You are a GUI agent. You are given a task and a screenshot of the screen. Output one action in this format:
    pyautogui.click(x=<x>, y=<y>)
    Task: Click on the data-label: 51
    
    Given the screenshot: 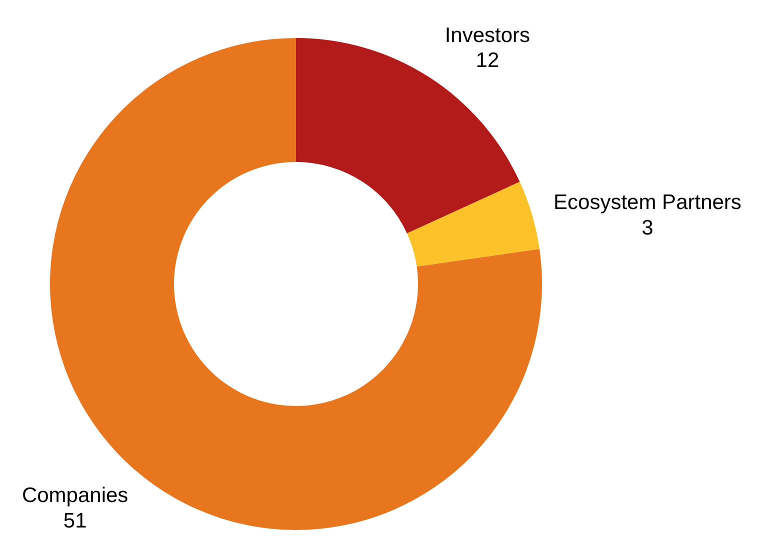 What is the action you would take?
    pyautogui.click(x=75, y=520)
    